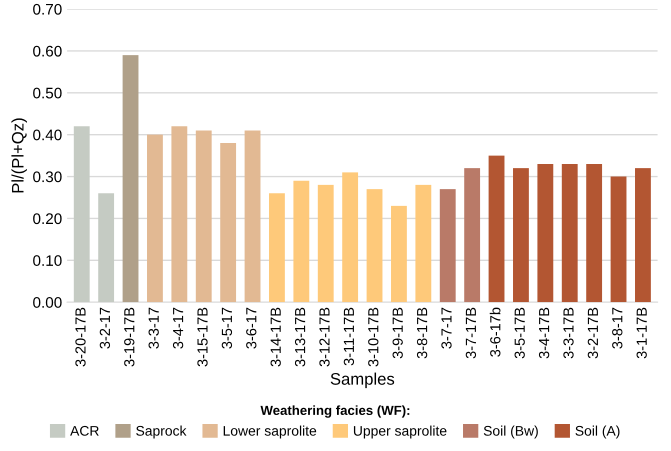  What do you see at coordinates (349, 337) in the screenshot?
I see `x-tick-label: 3-11-17B` at bounding box center [349, 337].